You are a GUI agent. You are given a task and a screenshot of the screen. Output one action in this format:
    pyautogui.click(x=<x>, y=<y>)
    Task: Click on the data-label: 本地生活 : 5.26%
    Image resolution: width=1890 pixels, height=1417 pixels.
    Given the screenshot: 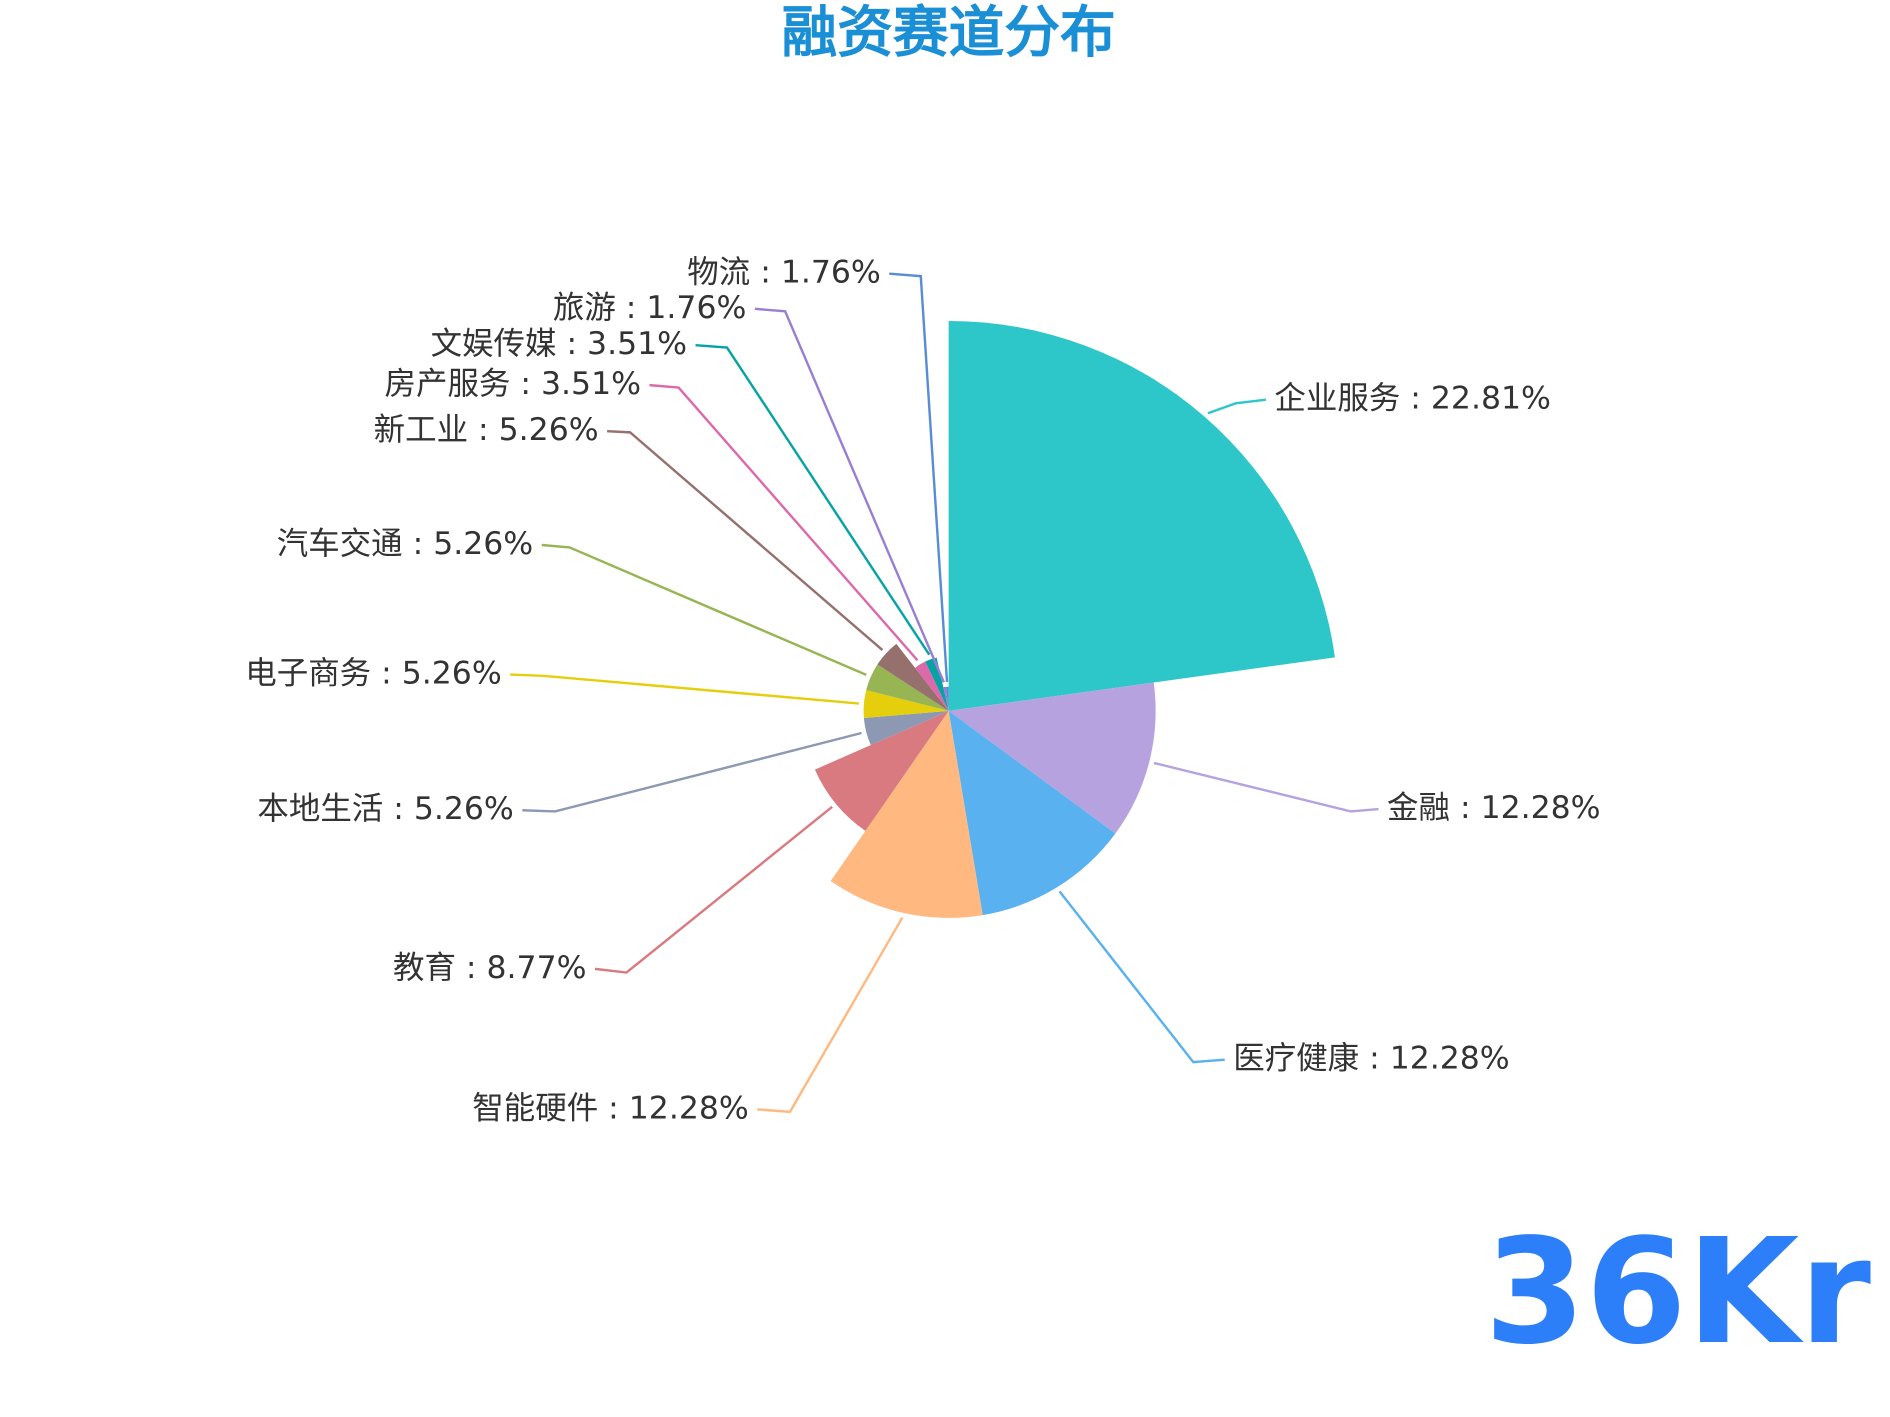 What is the action you would take?
    pyautogui.click(x=385, y=809)
    